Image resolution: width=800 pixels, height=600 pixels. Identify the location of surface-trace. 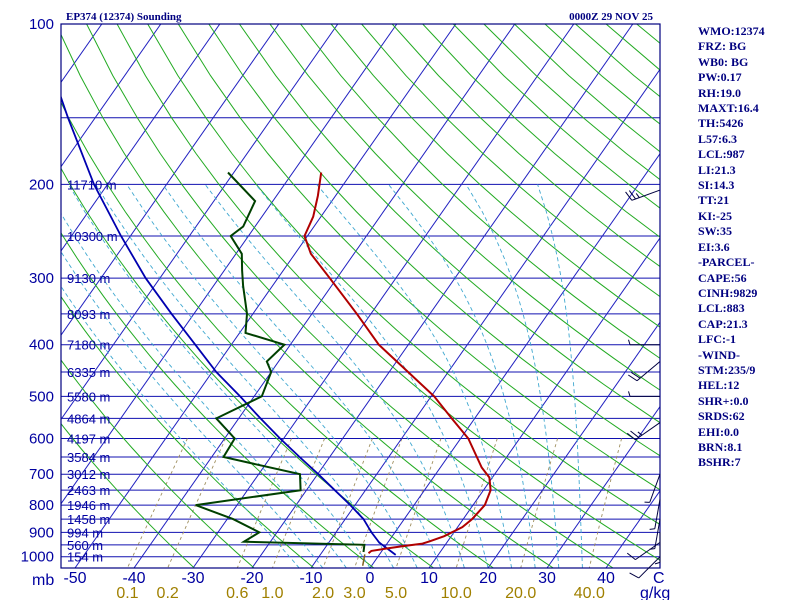
(363, 560).